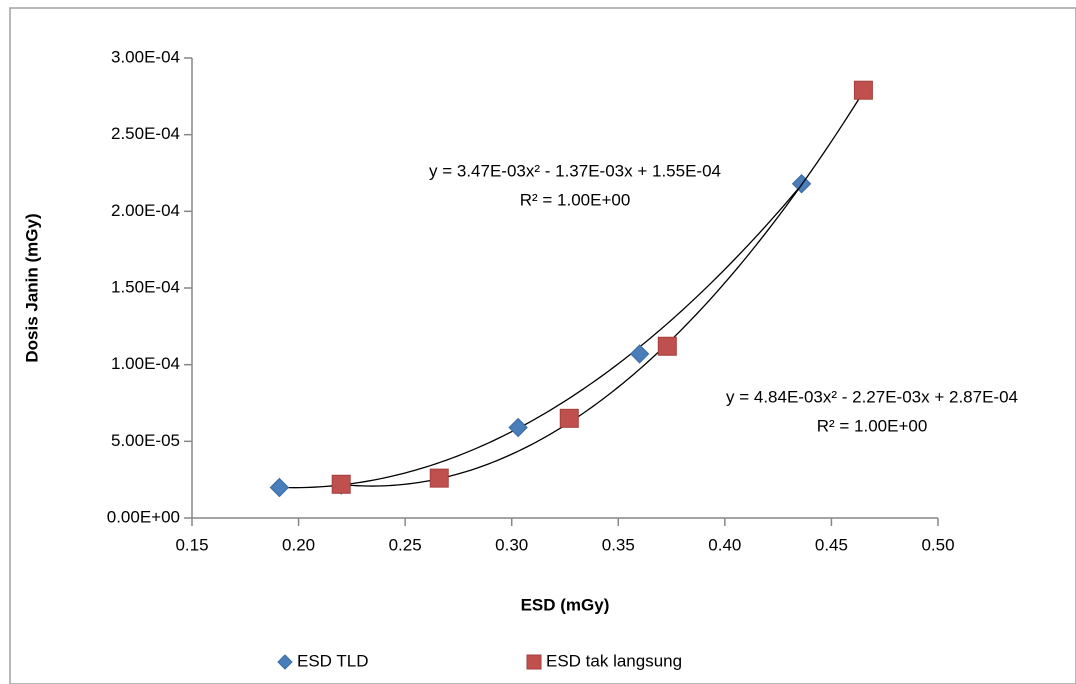 This screenshot has width=1076, height=684. What do you see at coordinates (145, 286) in the screenshot?
I see `y-tick-label: 1.50E-04` at bounding box center [145, 286].